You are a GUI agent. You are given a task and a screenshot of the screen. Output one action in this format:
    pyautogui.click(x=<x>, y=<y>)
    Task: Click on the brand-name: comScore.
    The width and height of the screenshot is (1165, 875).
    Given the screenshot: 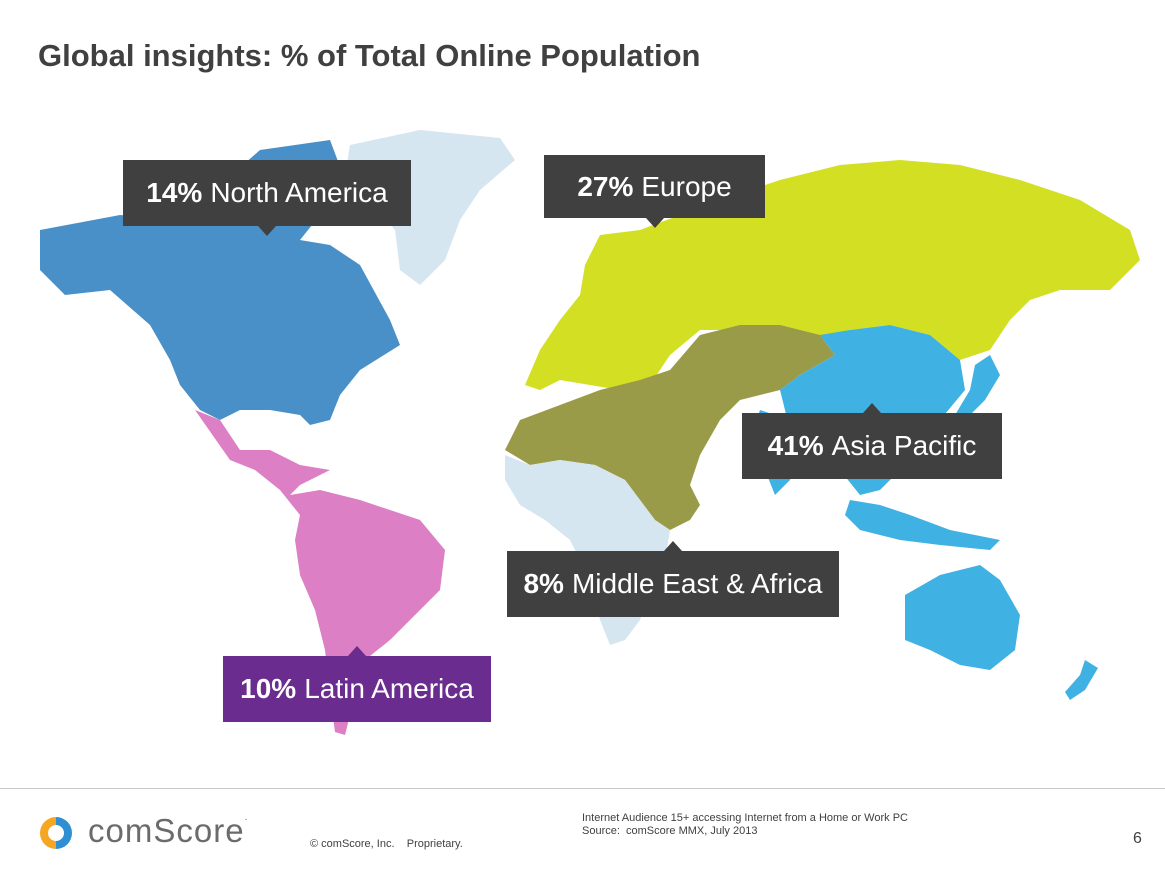 What is the action you would take?
    pyautogui.click(x=168, y=831)
    